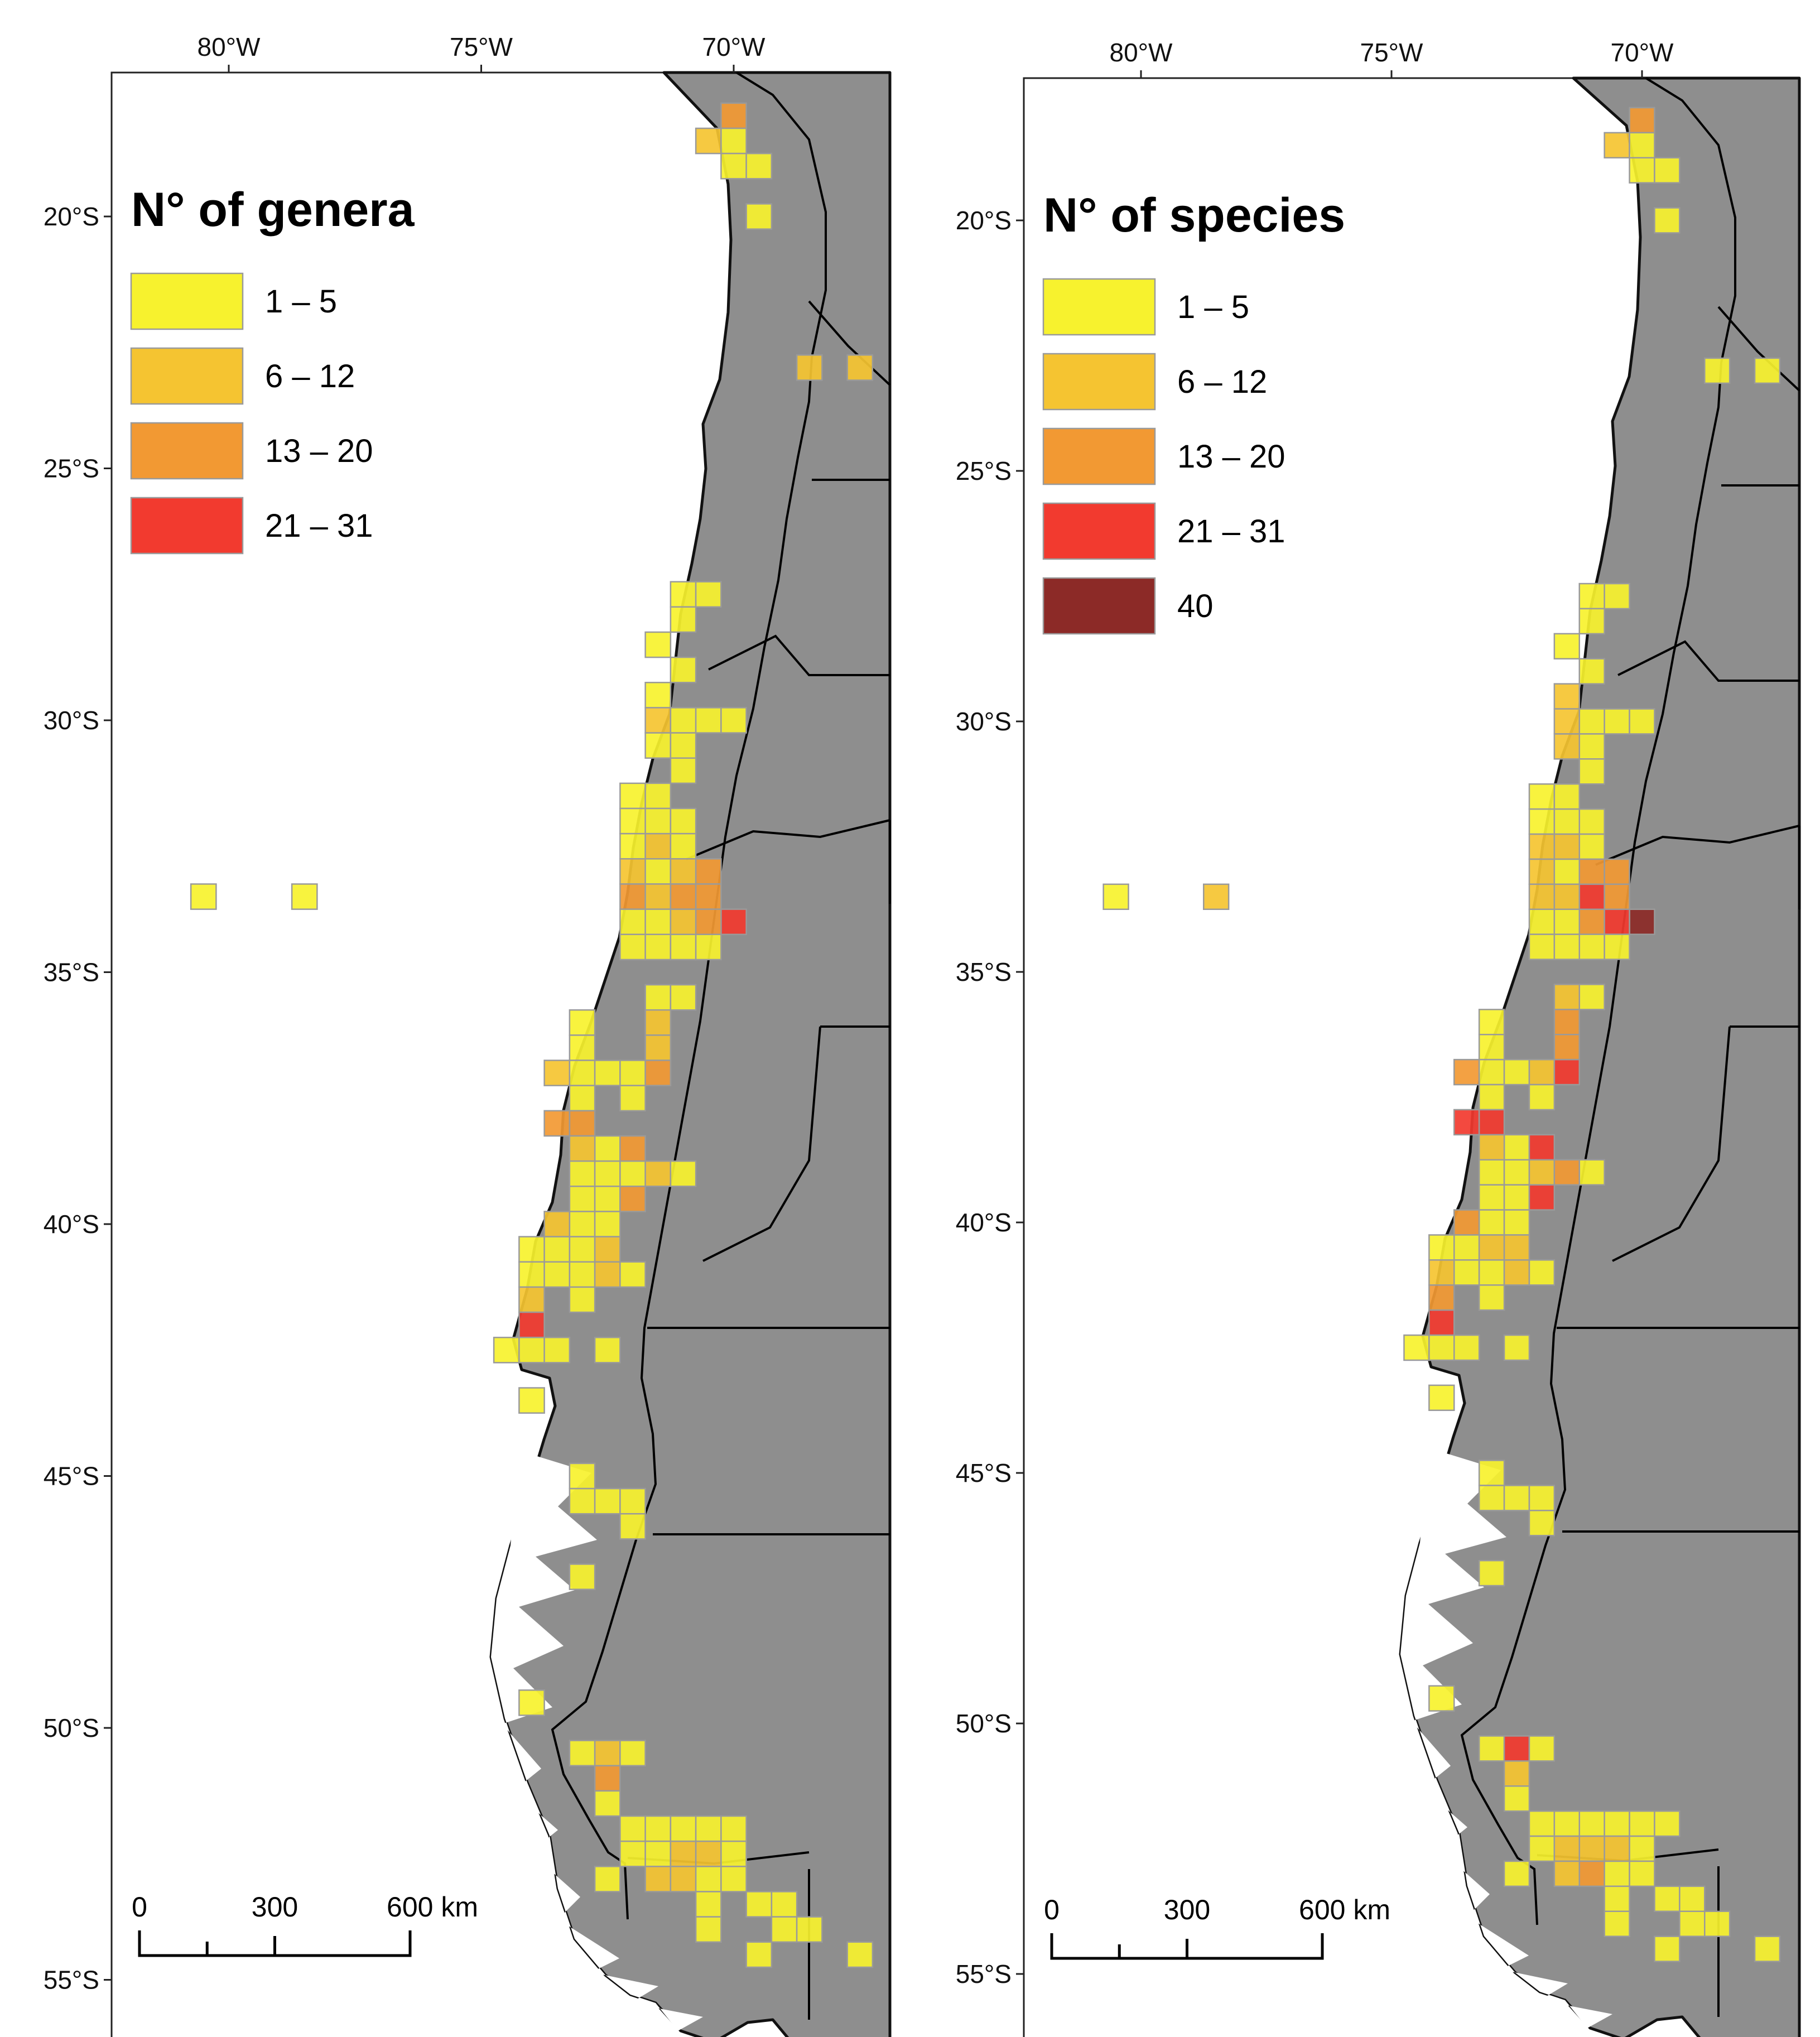 The image size is (1820, 2037). Describe the element at coordinates (71, 468) in the screenshot. I see `lat-tick-label: 25°S` at that location.